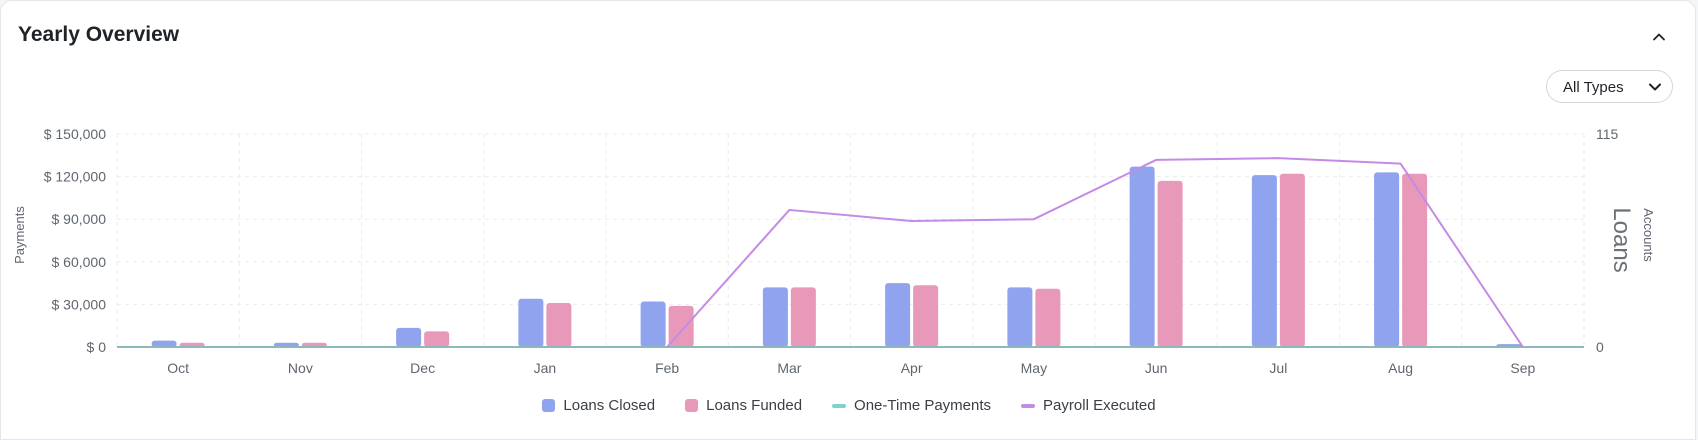 The height and width of the screenshot is (440, 1698). I want to click on x-tick-label: Jan, so click(545, 368).